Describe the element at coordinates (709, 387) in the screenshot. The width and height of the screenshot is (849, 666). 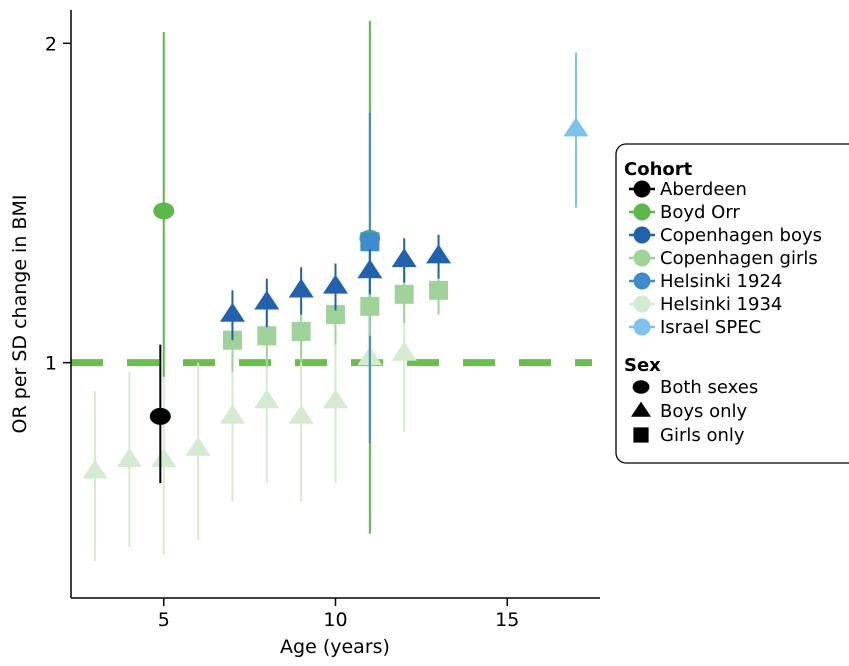
I see `legend-item-label: Both sexes` at that location.